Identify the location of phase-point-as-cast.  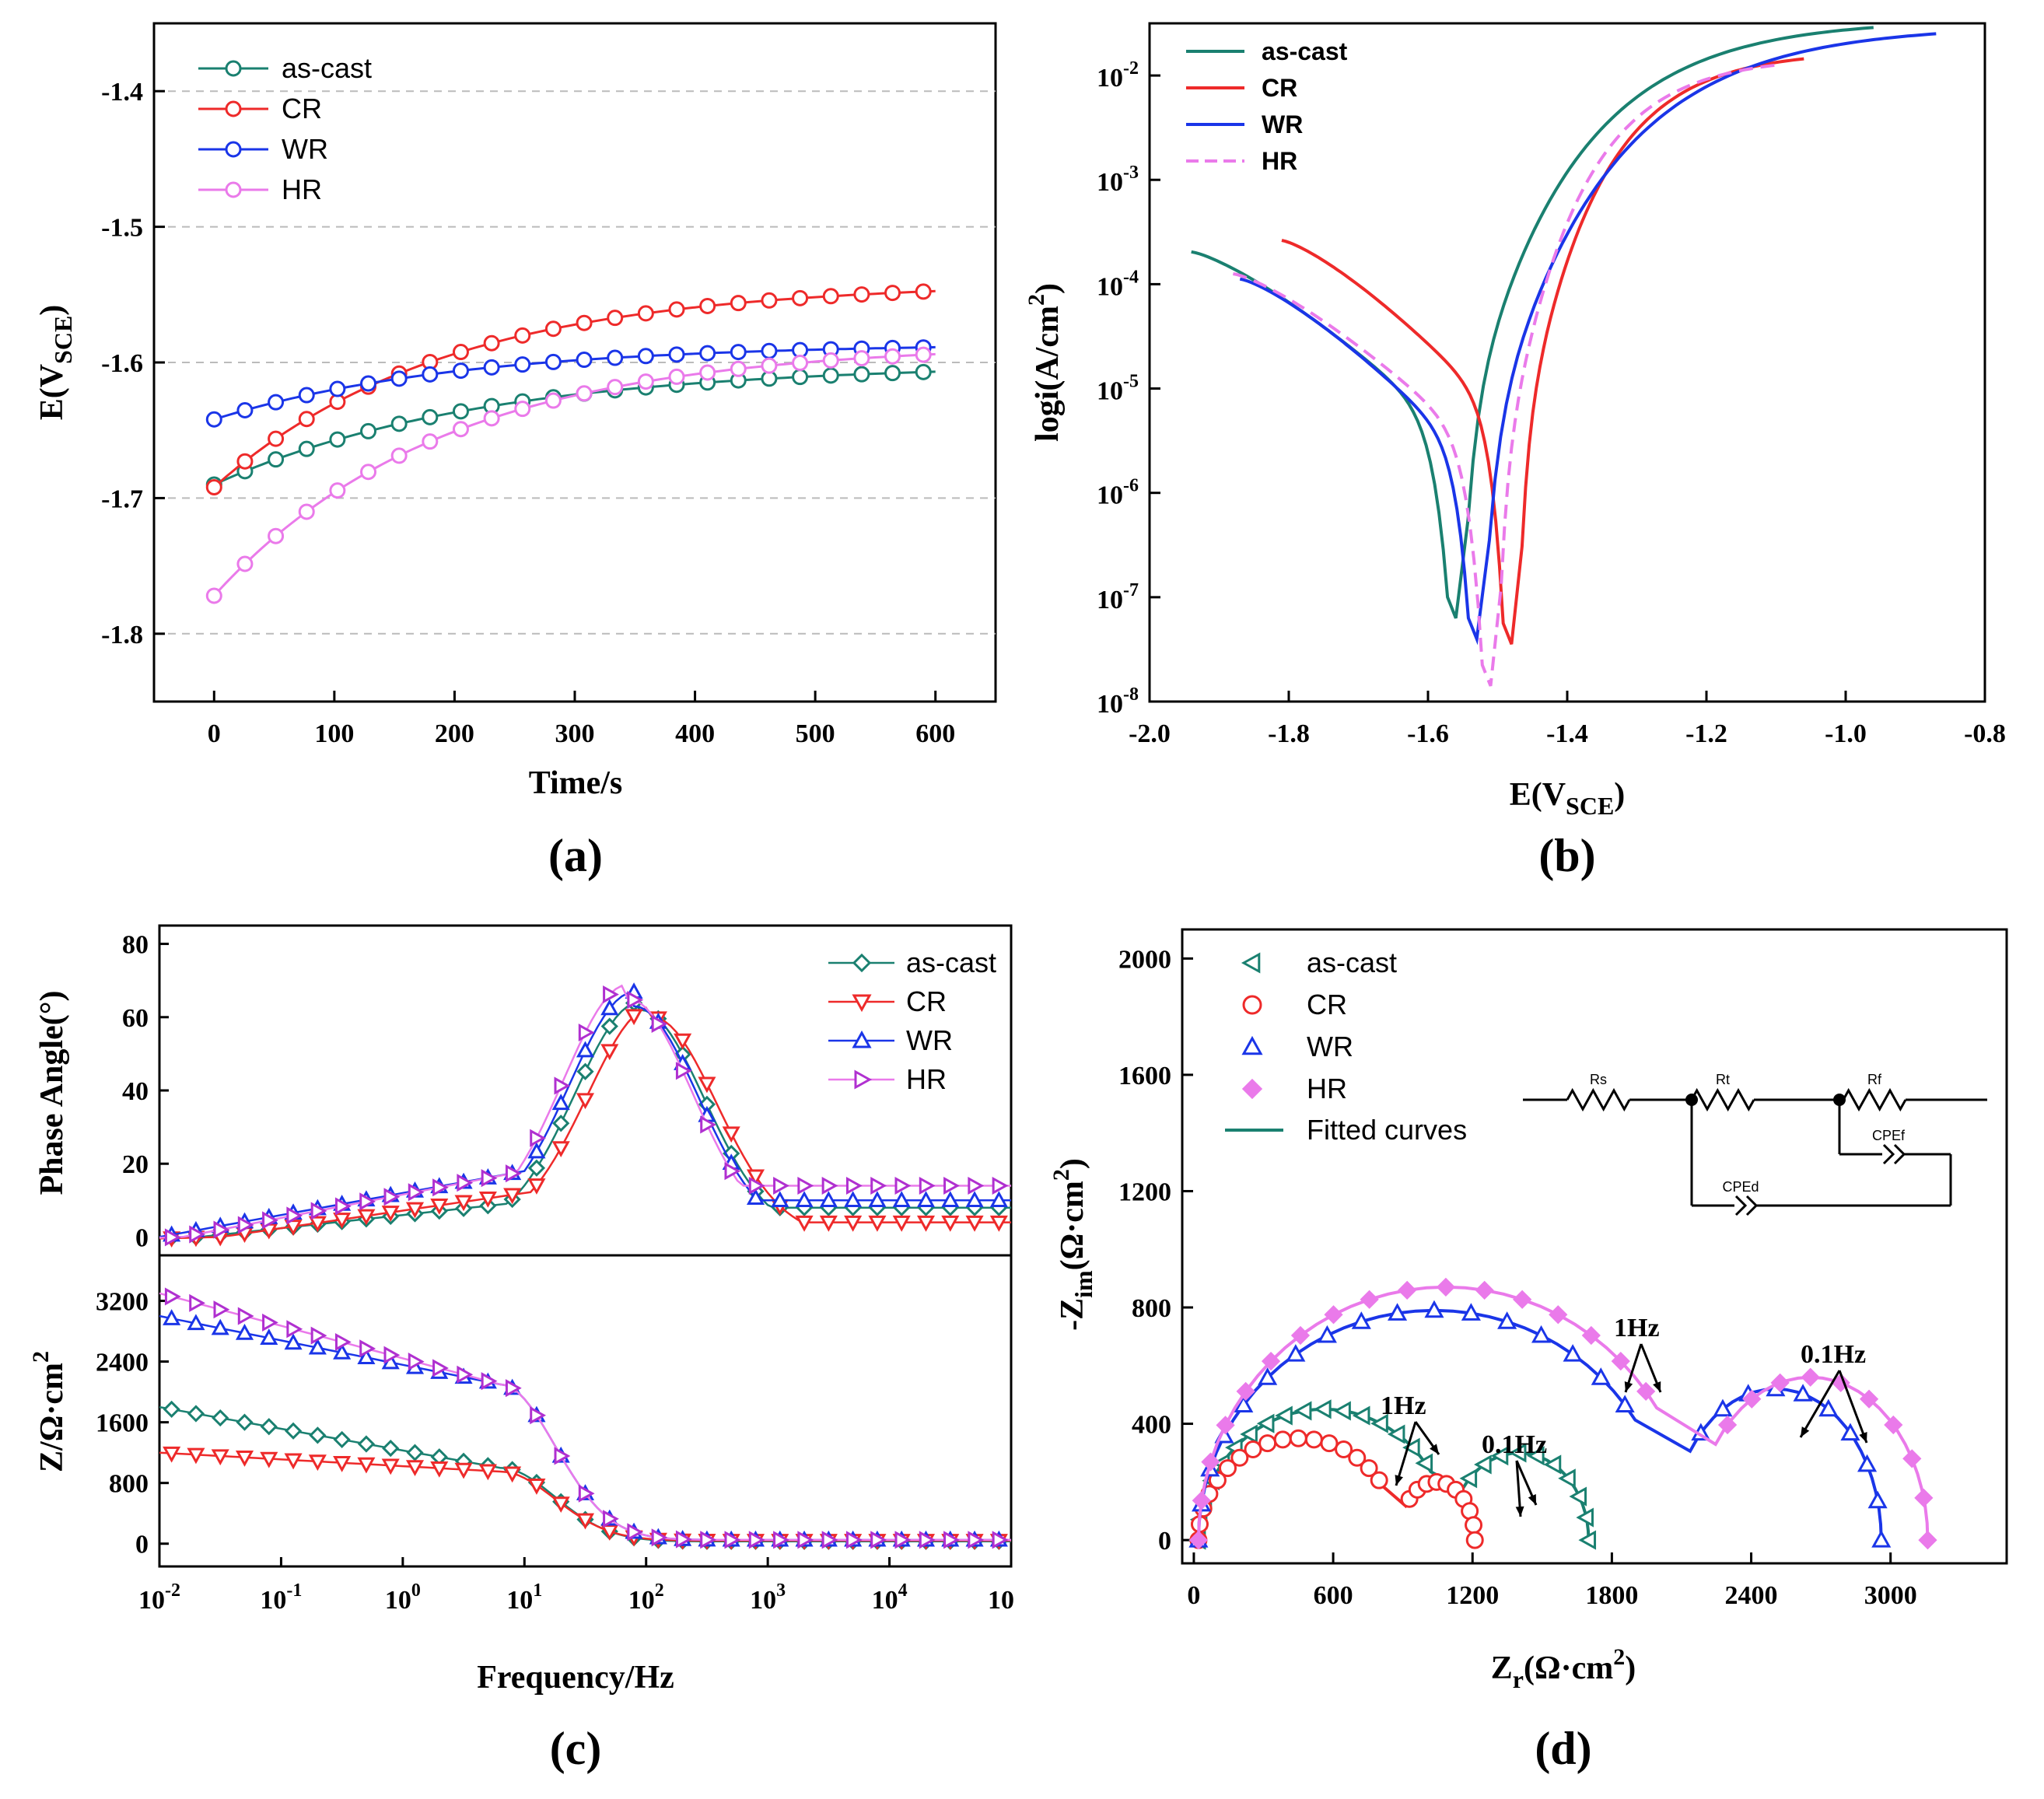
(609, 1026).